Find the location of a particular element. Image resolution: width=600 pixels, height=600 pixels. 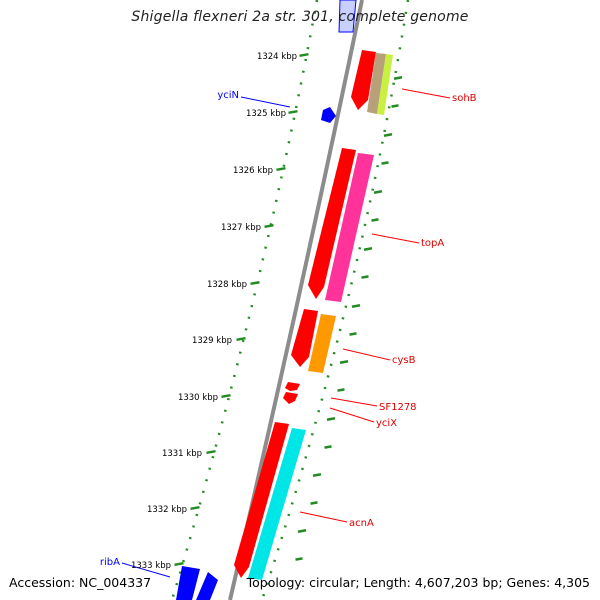

gene-label-yciX: yciX is located at coordinates (386, 423).